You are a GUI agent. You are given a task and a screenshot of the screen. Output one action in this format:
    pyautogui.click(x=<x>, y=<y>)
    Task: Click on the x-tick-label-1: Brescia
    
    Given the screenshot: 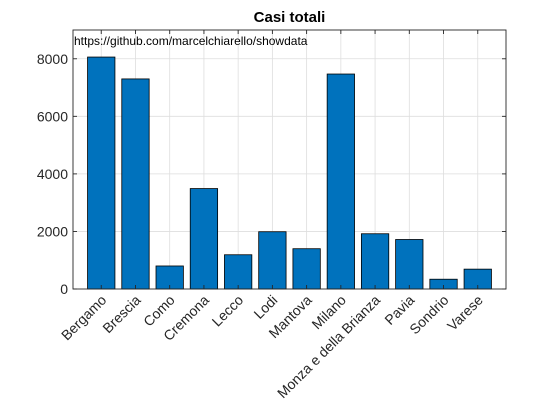 What is the action you would take?
    pyautogui.click(x=121, y=314)
    